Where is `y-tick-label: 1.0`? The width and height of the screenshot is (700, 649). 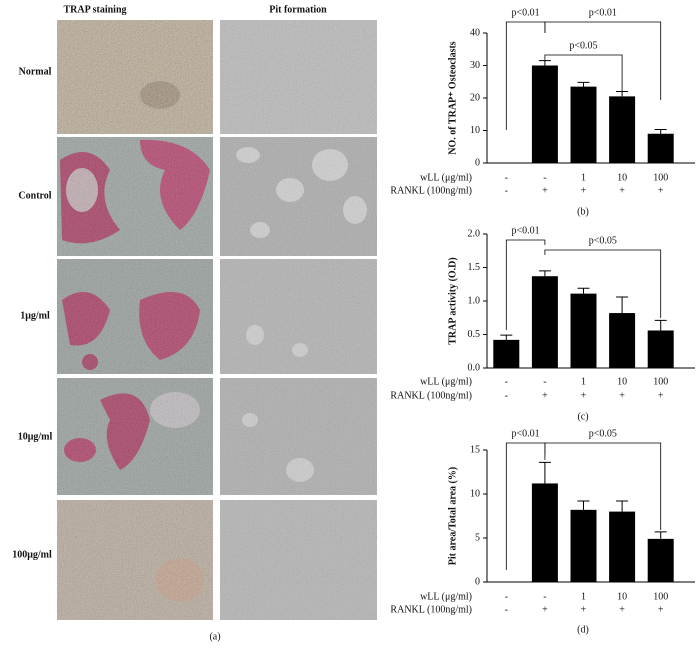
y-tick-label: 1.0 is located at coordinates (474, 300).